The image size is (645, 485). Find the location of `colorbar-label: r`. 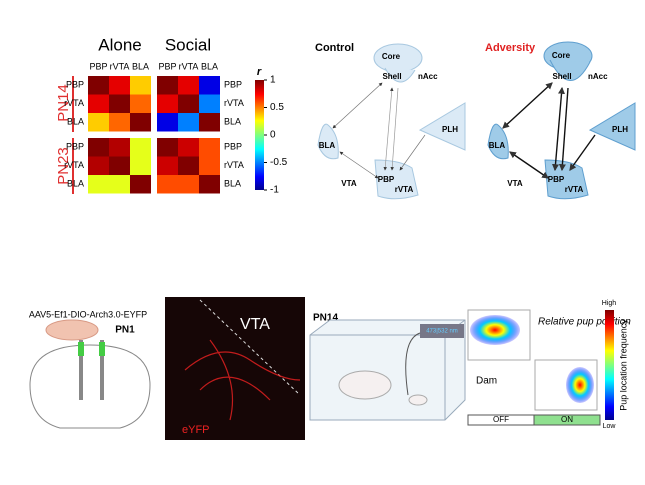

colorbar-label: r is located at coordinates (259, 72).